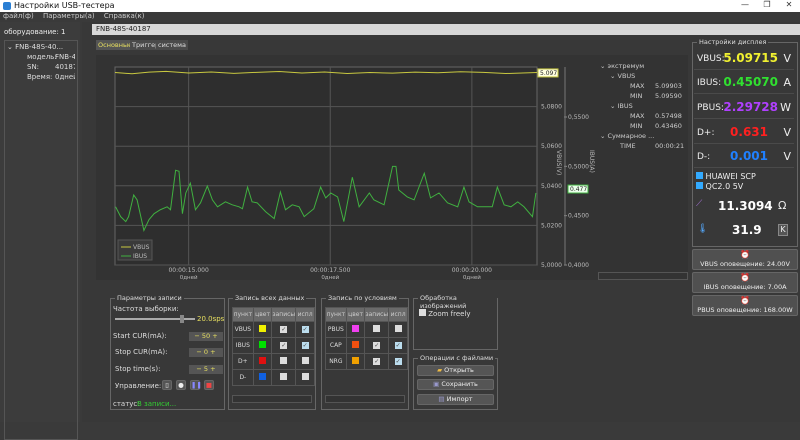 Image resolution: width=800 pixels, height=440 pixels. What do you see at coordinates (767, 4) in the screenshot?
I see `maximize-button: ❐` at bounding box center [767, 4].